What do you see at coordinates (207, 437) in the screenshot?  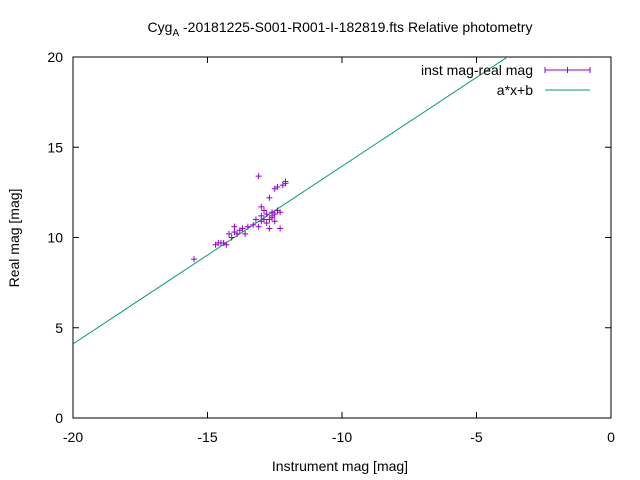 I see `x-tick-label: -15` at bounding box center [207, 437].